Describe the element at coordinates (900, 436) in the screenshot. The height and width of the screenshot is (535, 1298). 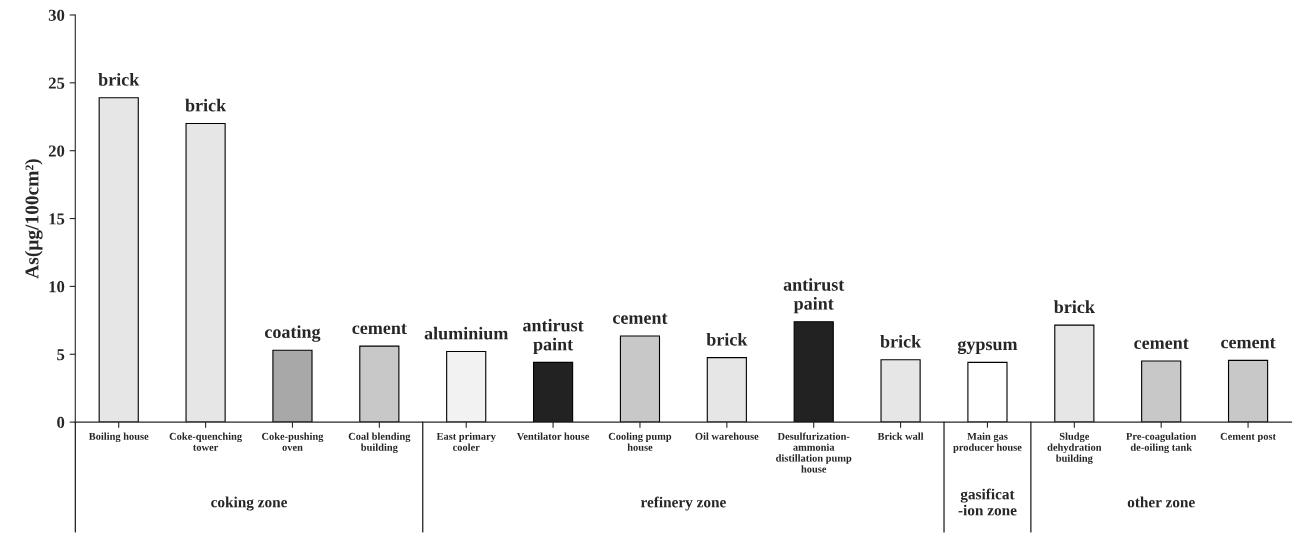
I see `x-tick-label: Brick wall` at that location.